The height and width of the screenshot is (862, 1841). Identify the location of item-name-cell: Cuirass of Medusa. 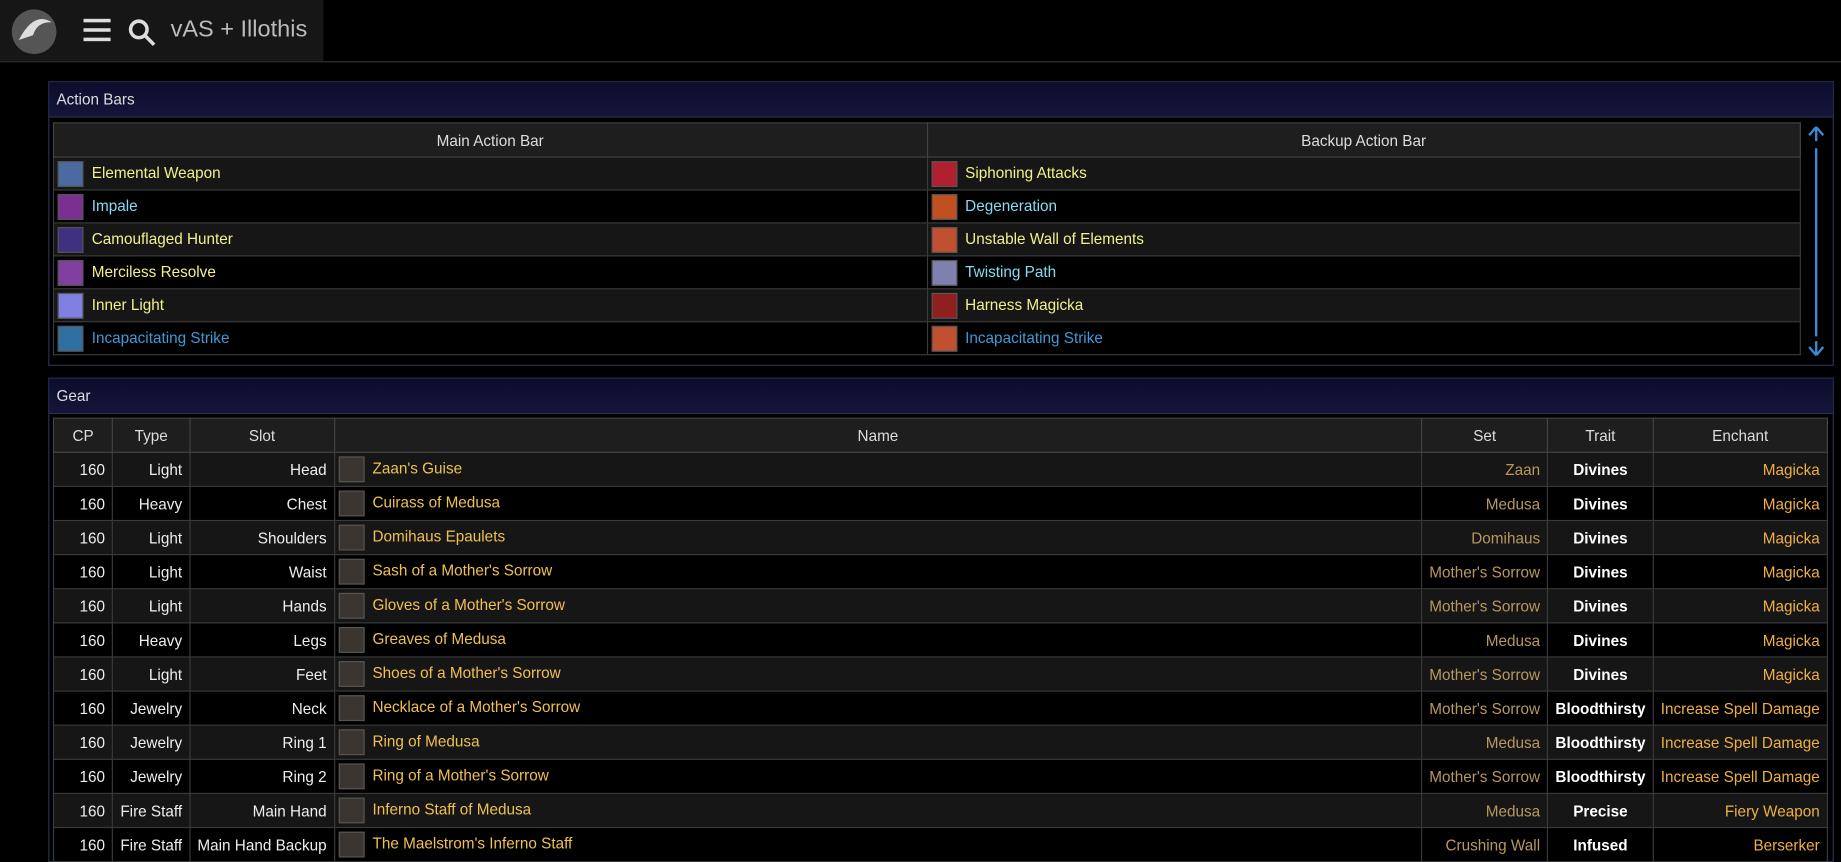
(878, 503).